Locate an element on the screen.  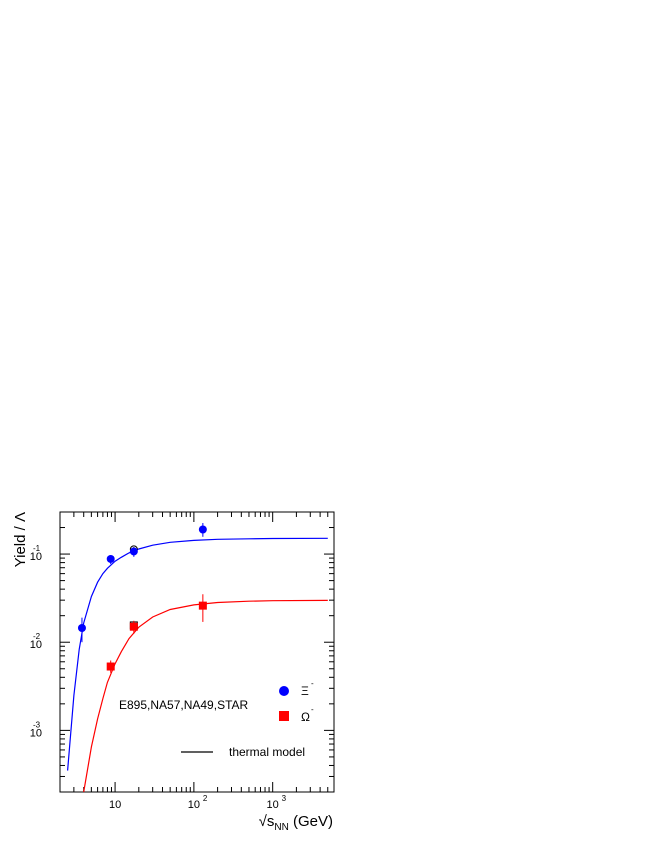
legend-omega-marker is located at coordinates (284, 716).